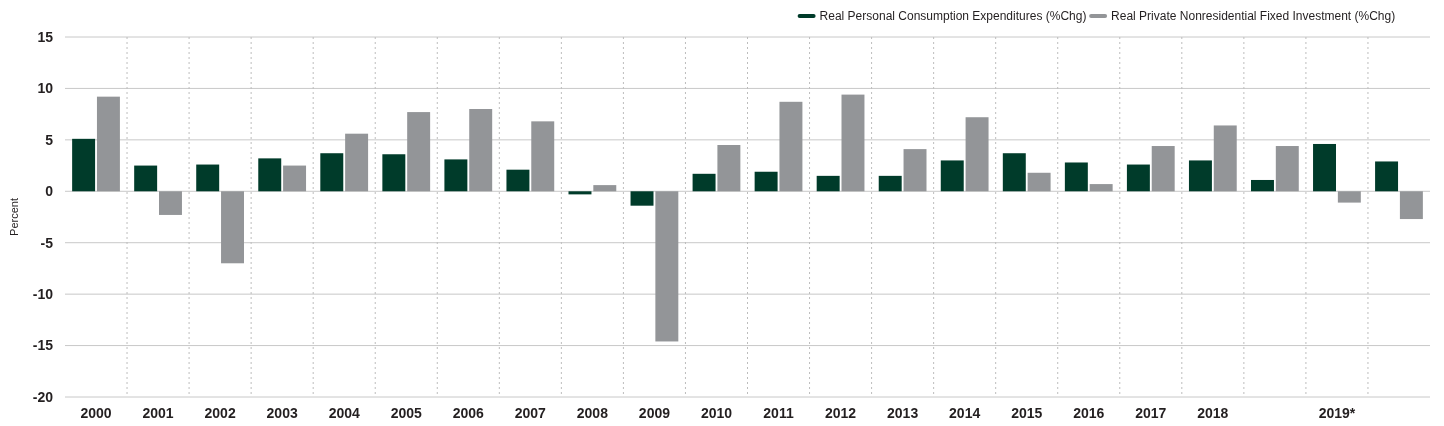 The width and height of the screenshot is (1444, 426). Describe the element at coordinates (406, 413) in the screenshot. I see `x-tick-label: 2005` at that location.